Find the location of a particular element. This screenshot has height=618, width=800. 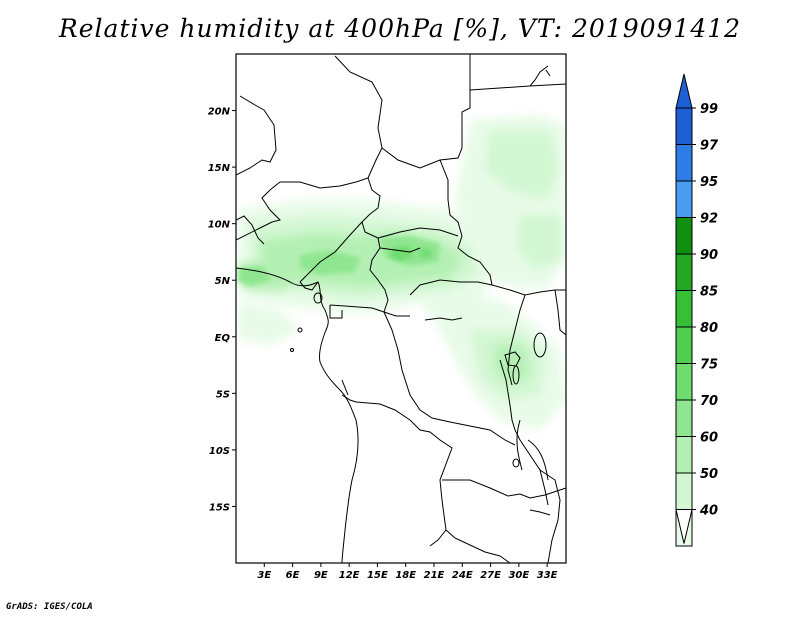

lat-tick-label: 10S is located at coordinates (219, 451).